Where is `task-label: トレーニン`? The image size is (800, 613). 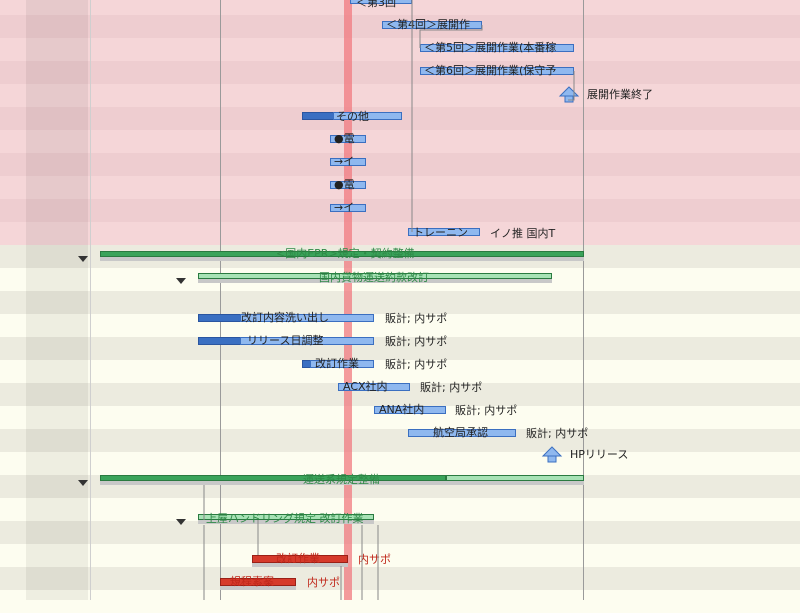
task-label: トレーニン is located at coordinates (440, 232).